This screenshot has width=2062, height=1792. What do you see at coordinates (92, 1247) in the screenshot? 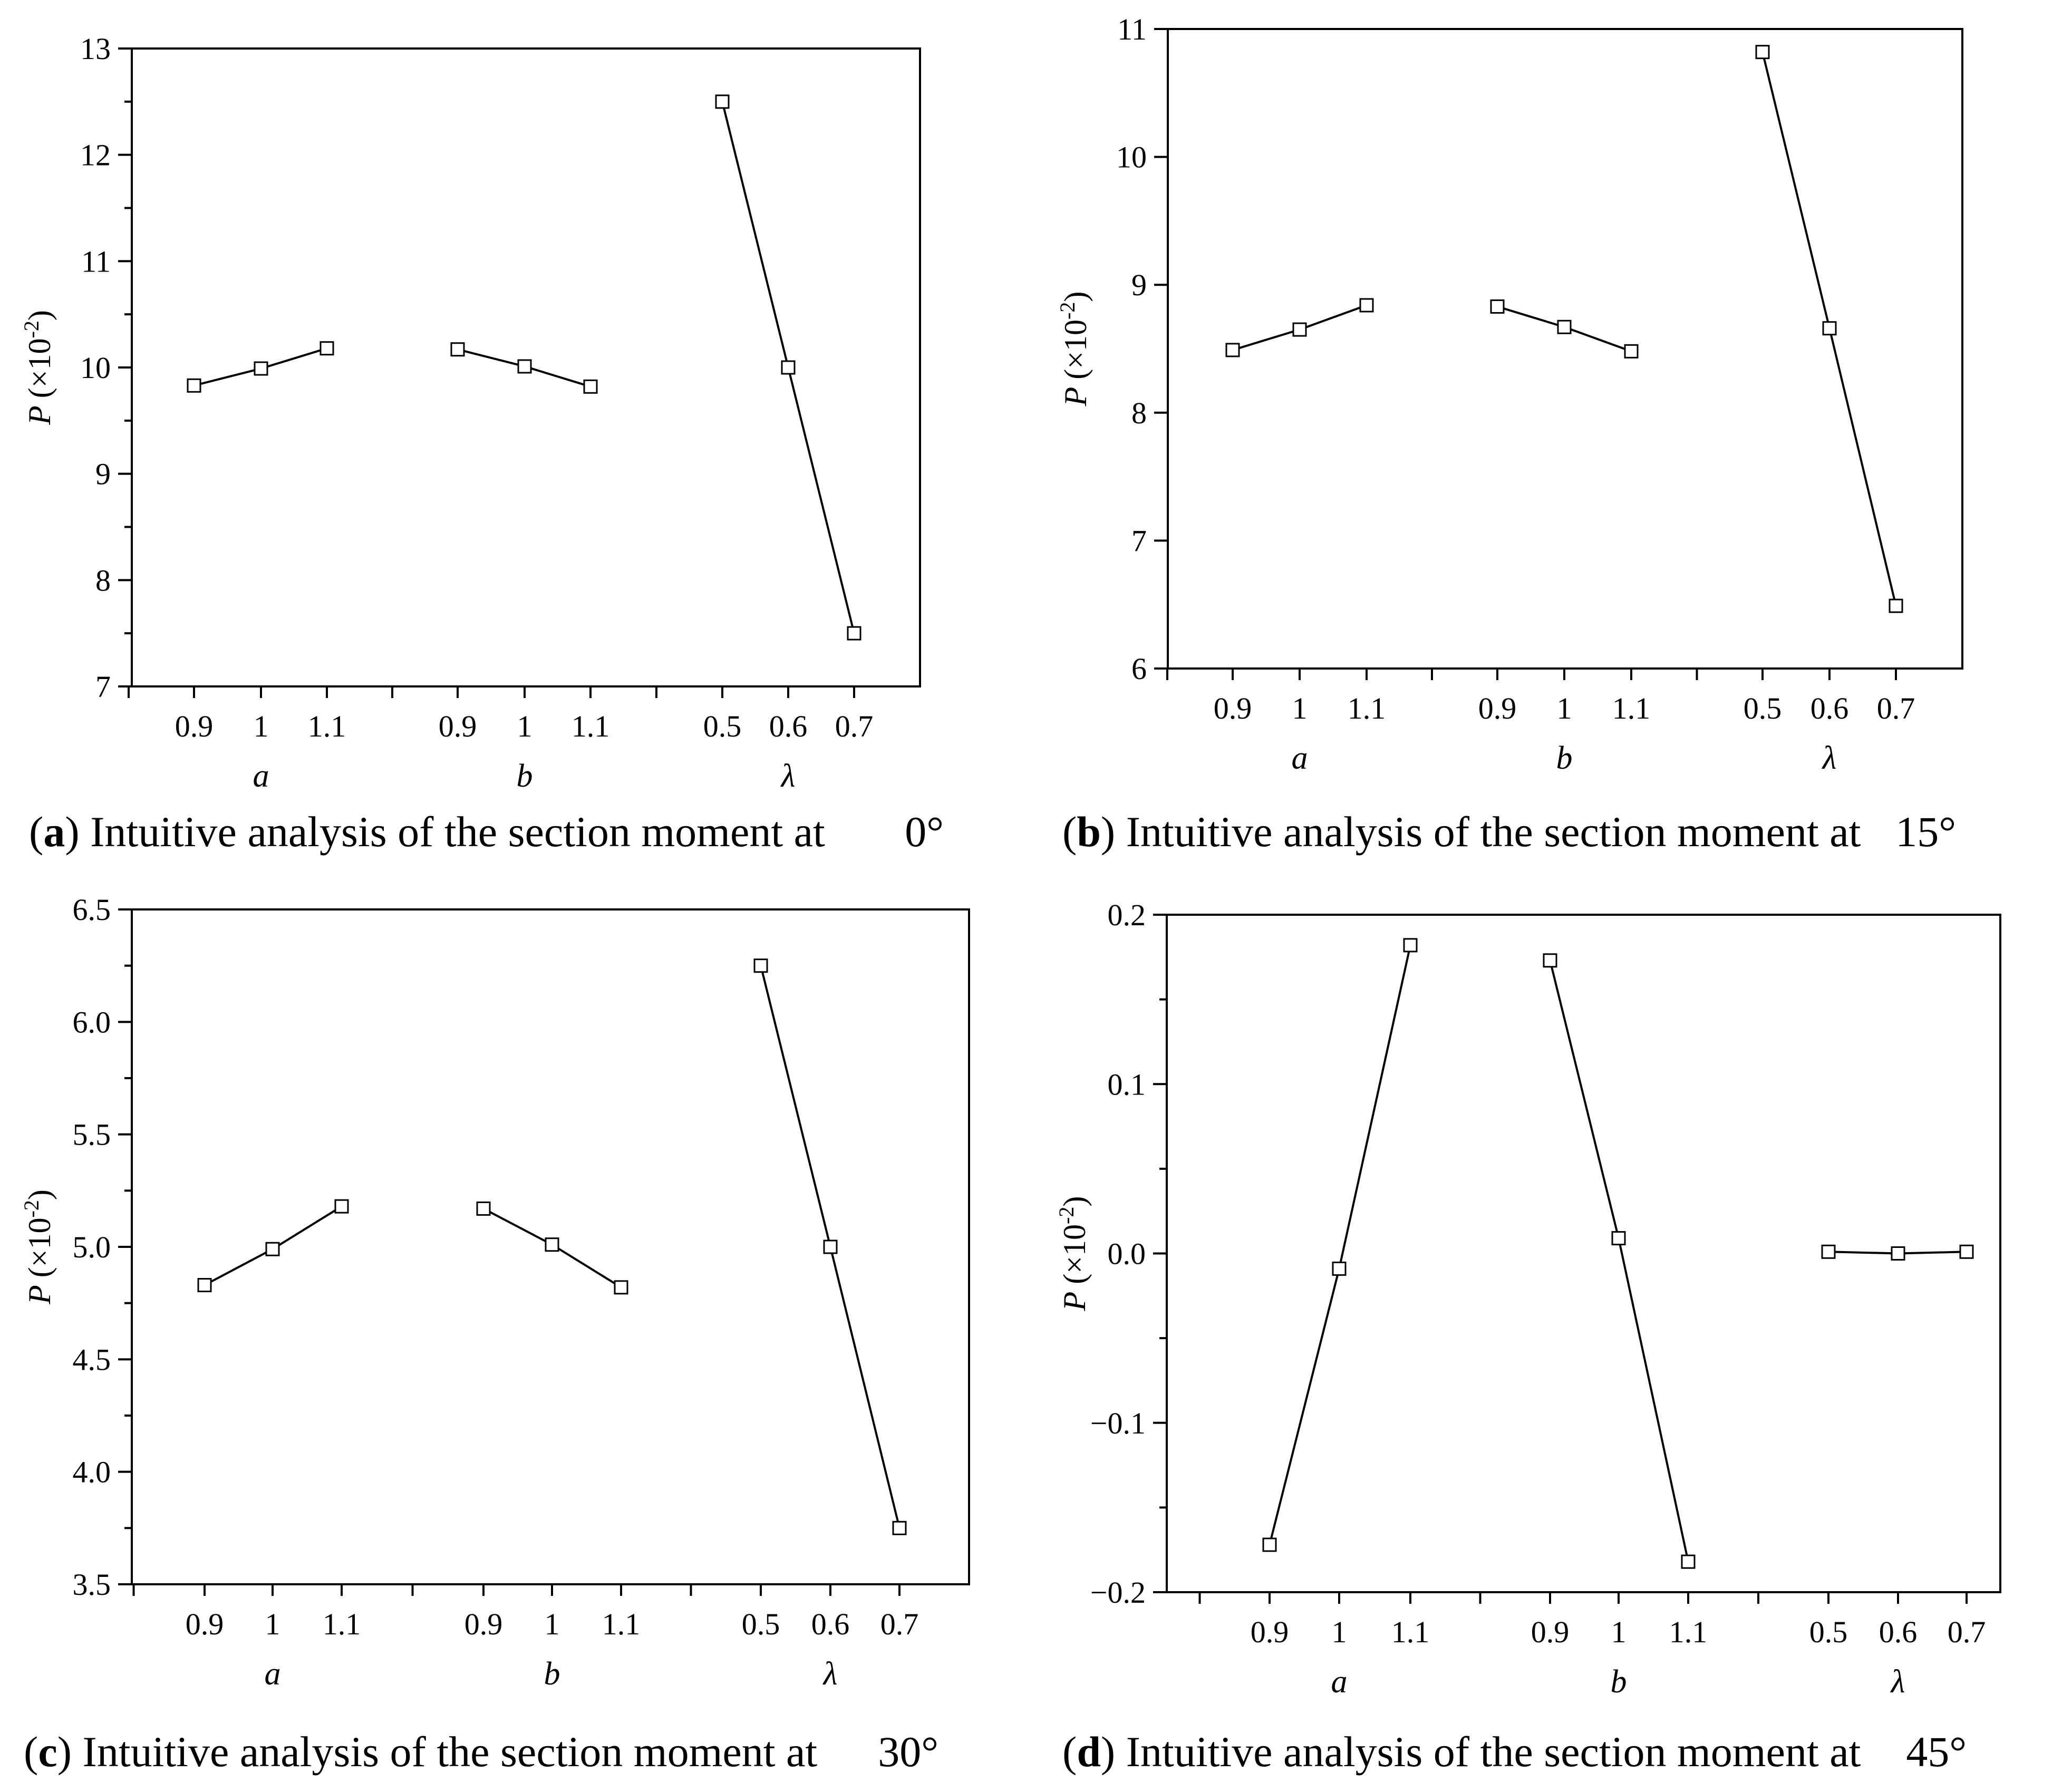
I see `y-tick-label: 5.0` at bounding box center [92, 1247].